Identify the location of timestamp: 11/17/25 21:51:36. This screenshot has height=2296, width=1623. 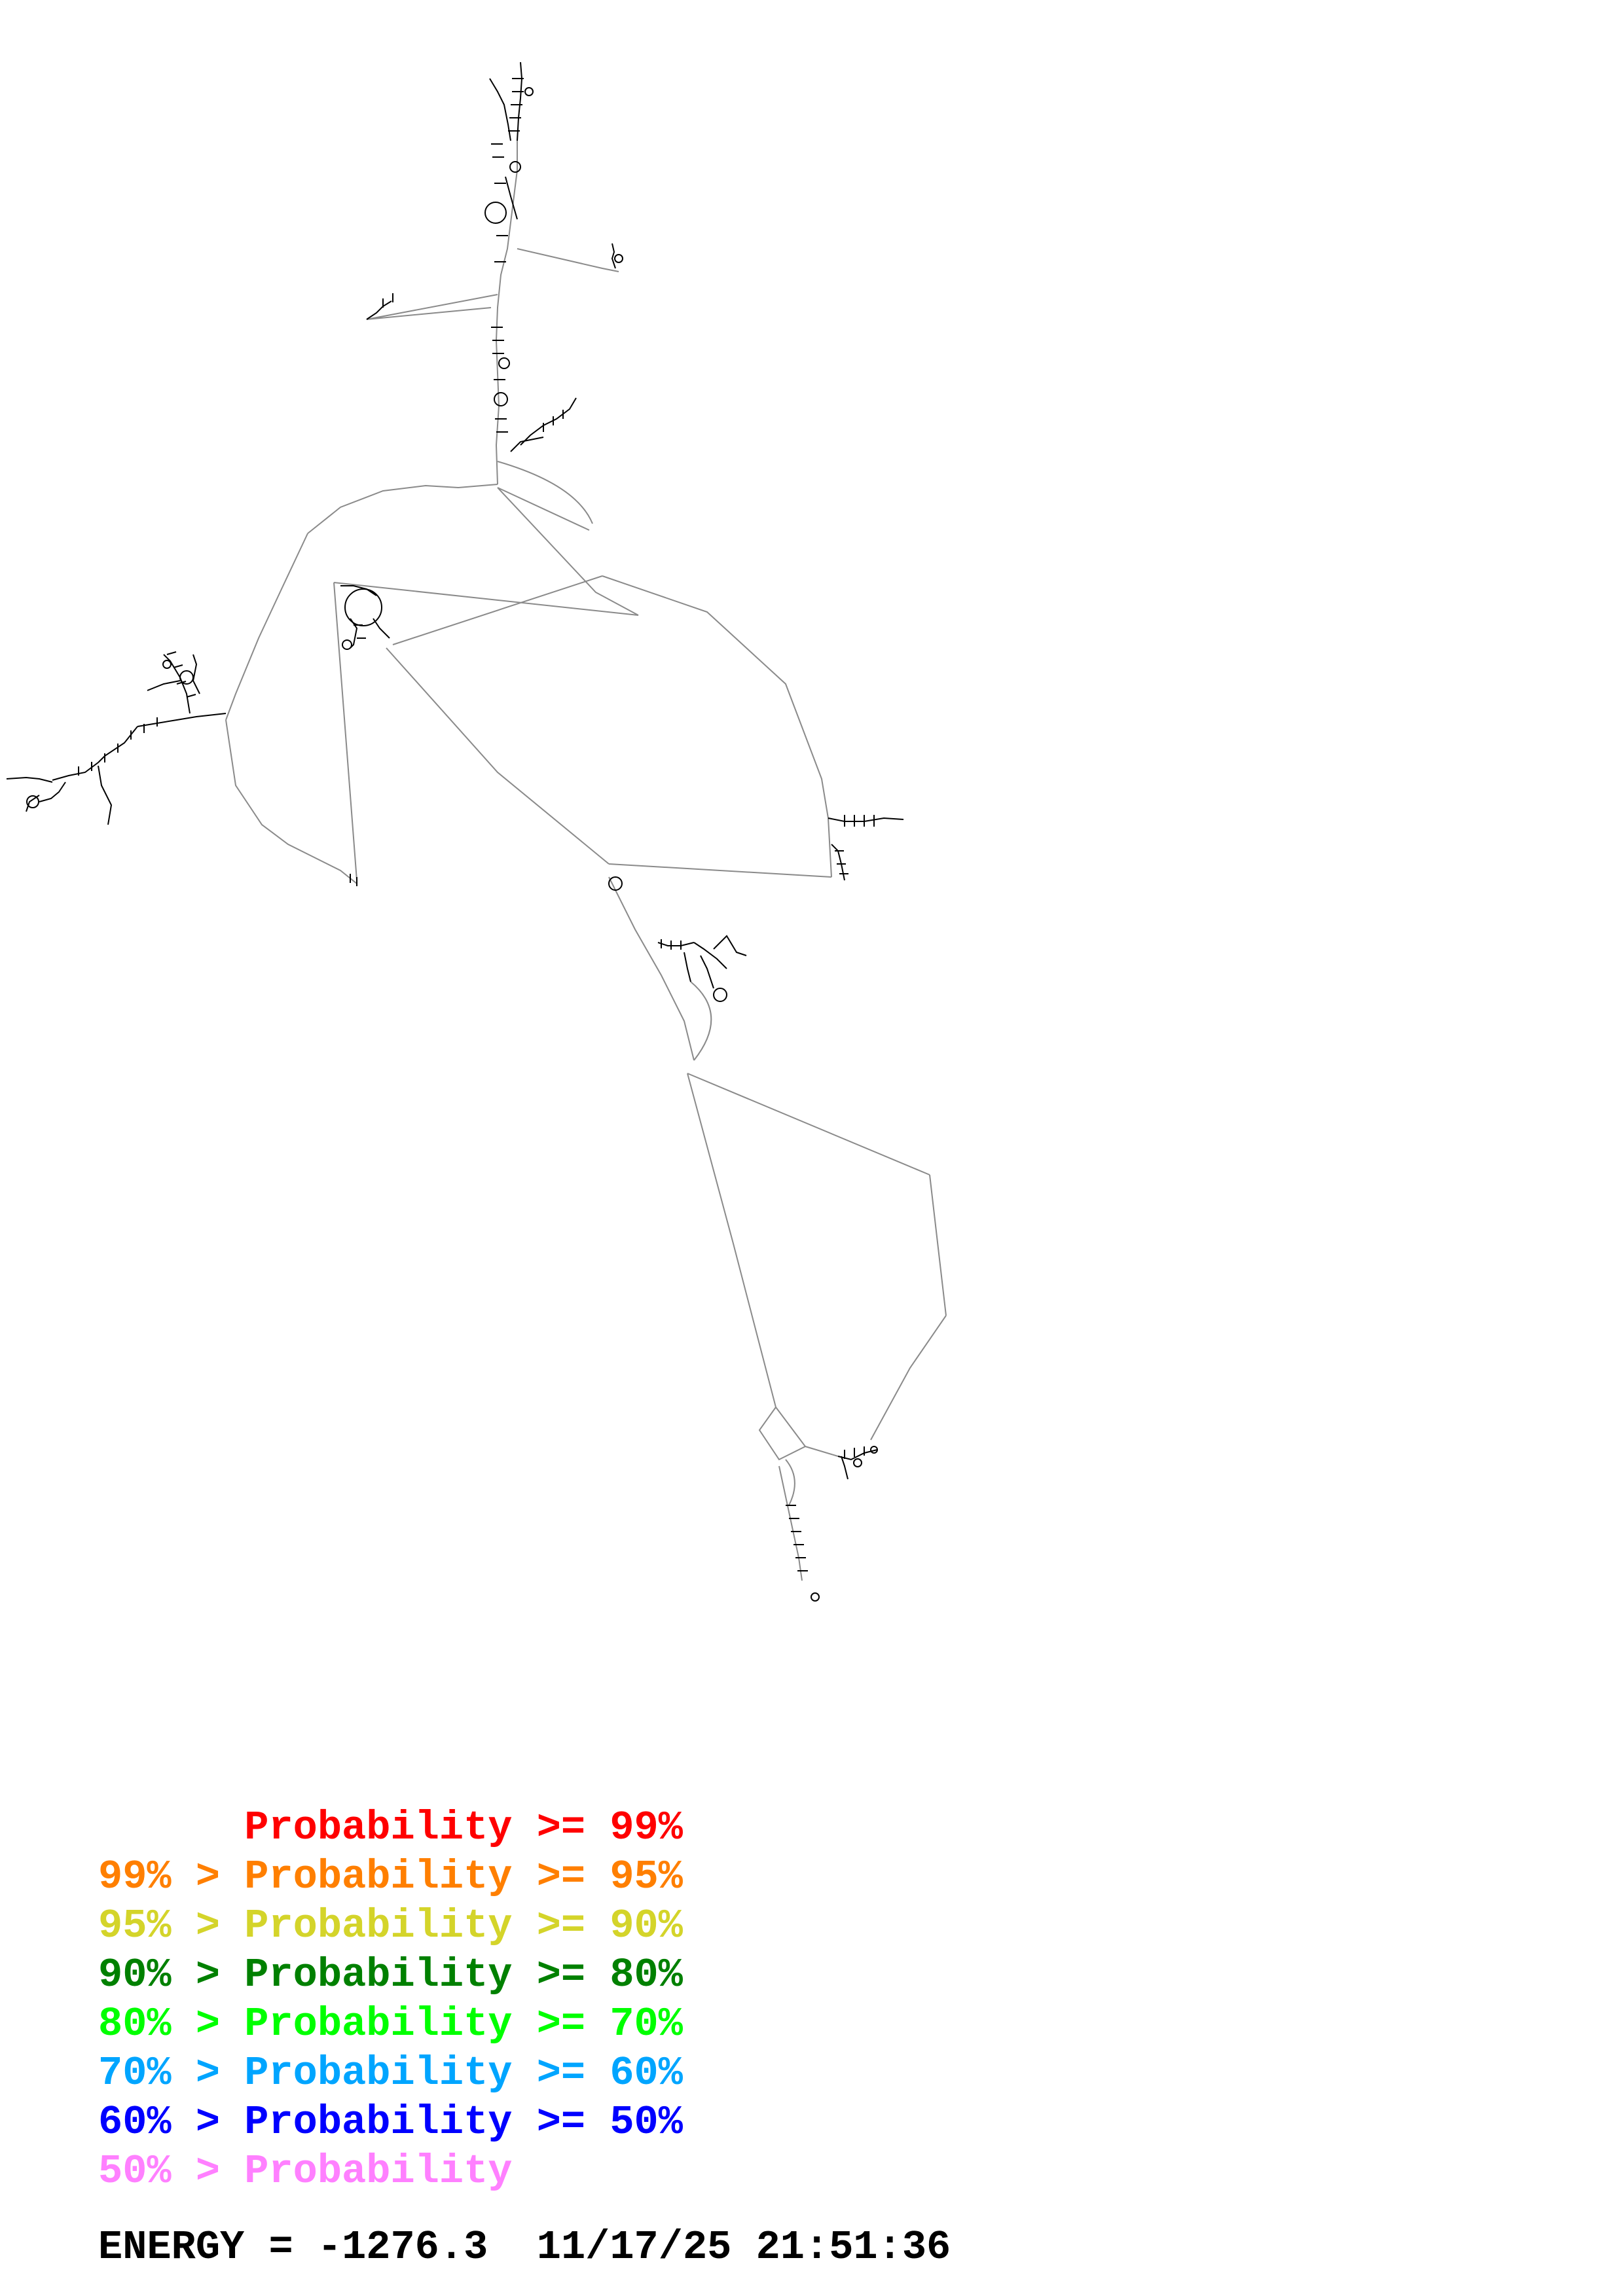
(743, 2247).